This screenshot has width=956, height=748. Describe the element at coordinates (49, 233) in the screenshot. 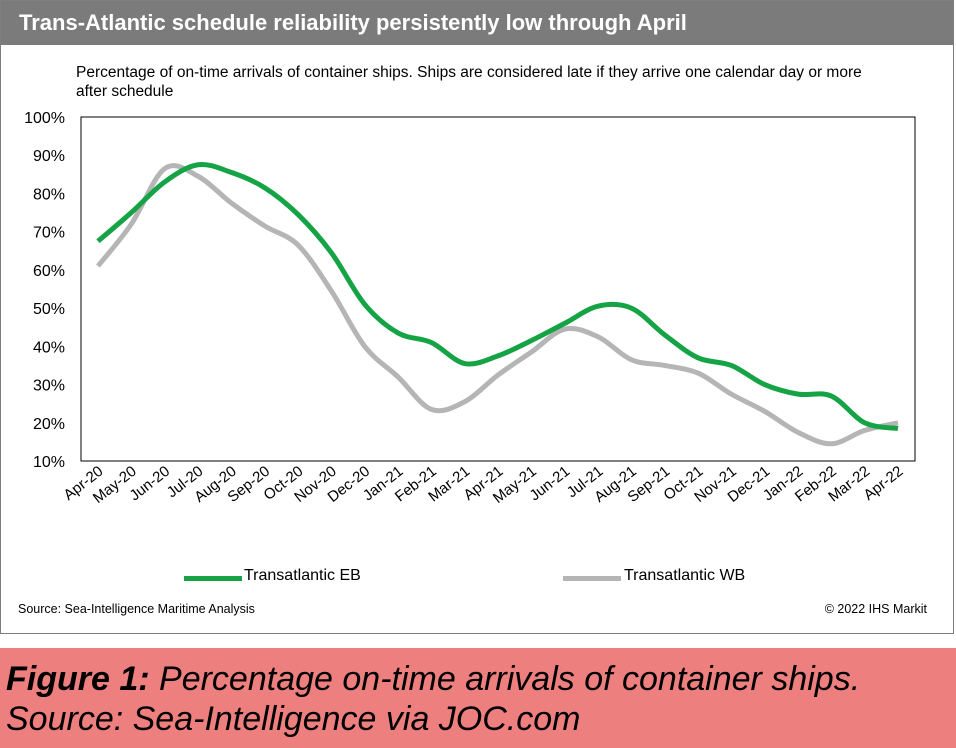

I see `y-tick-label: 70%` at that location.